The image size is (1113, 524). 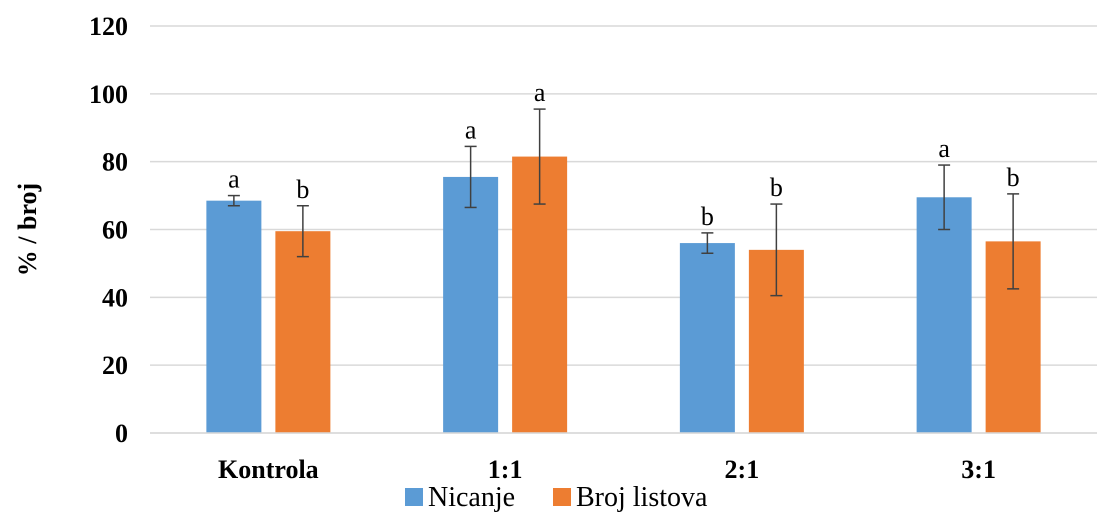 What do you see at coordinates (302, 189) in the screenshot?
I see `significance-label-1-0: b` at bounding box center [302, 189].